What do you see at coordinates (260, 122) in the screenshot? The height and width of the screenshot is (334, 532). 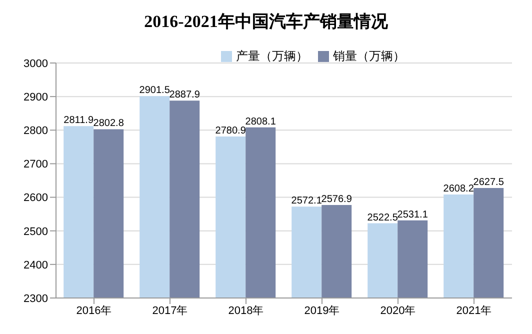 I see `data-label: 2808.1` at bounding box center [260, 122].